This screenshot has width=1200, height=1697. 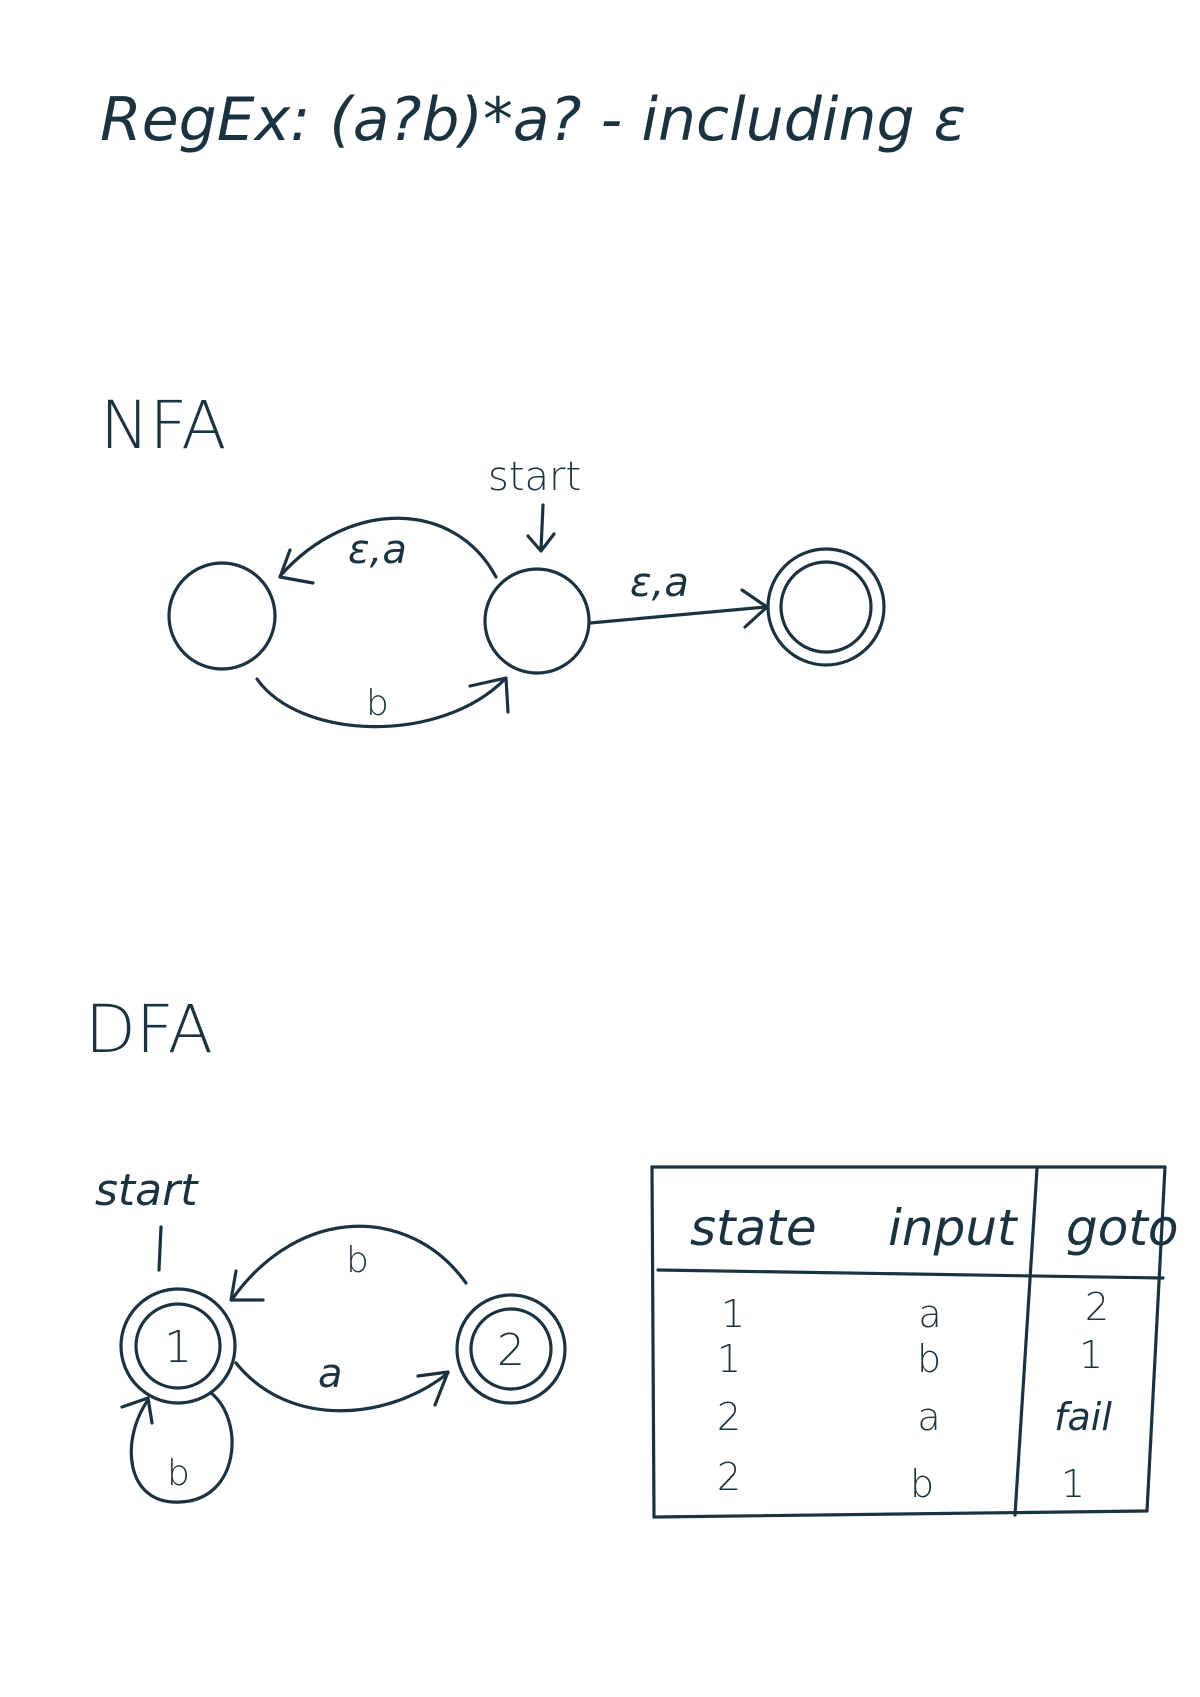 What do you see at coordinates (163, 425) in the screenshot?
I see `nfa-heading: NFA` at bounding box center [163, 425].